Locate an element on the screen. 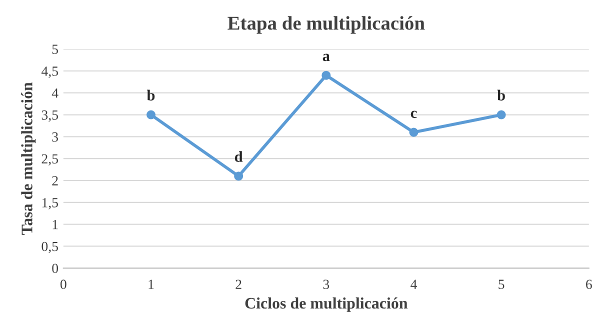  y-tick-label: 3 is located at coordinates (55, 137).